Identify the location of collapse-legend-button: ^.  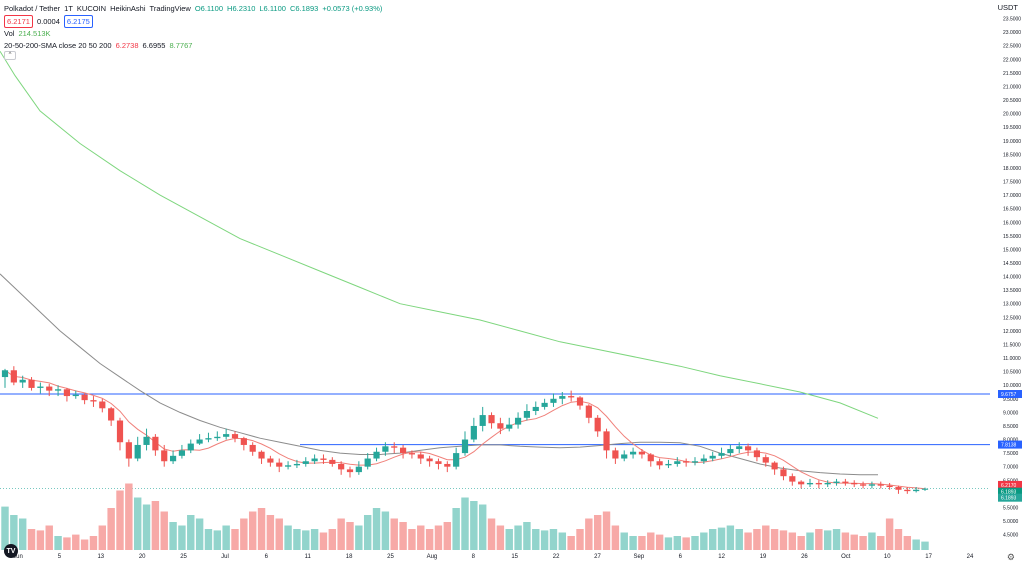
(10, 55).